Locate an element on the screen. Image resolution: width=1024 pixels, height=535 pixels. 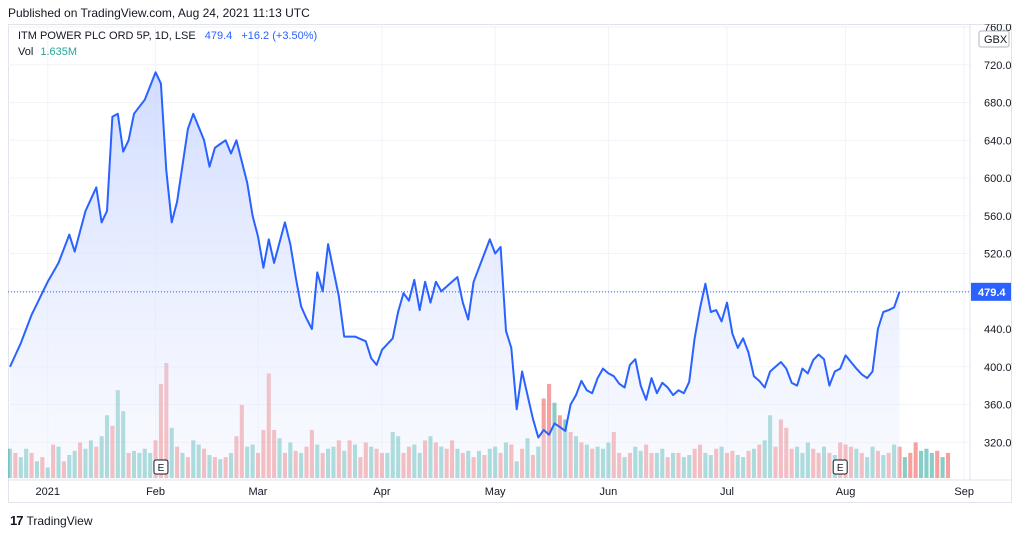
price-change-value: +16.2 (+3.50%) is located at coordinates (279, 36).